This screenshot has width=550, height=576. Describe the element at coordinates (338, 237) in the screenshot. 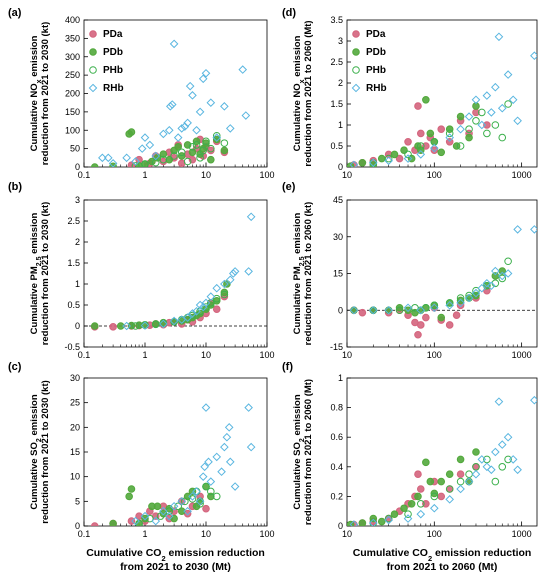

I see `y-tick-label: 30` at that location.